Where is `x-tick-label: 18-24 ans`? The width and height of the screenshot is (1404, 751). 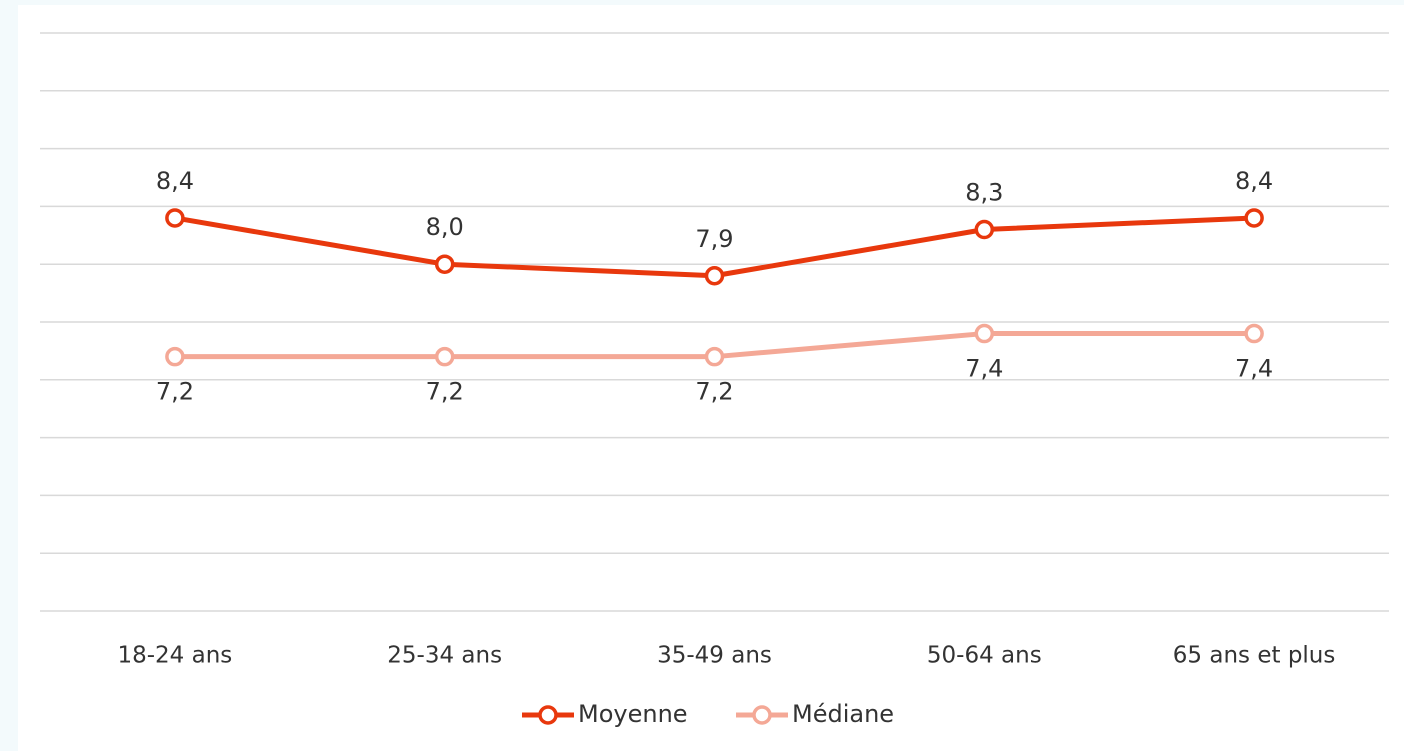
x-tick-label: 18-24 ans is located at coordinates (174, 656).